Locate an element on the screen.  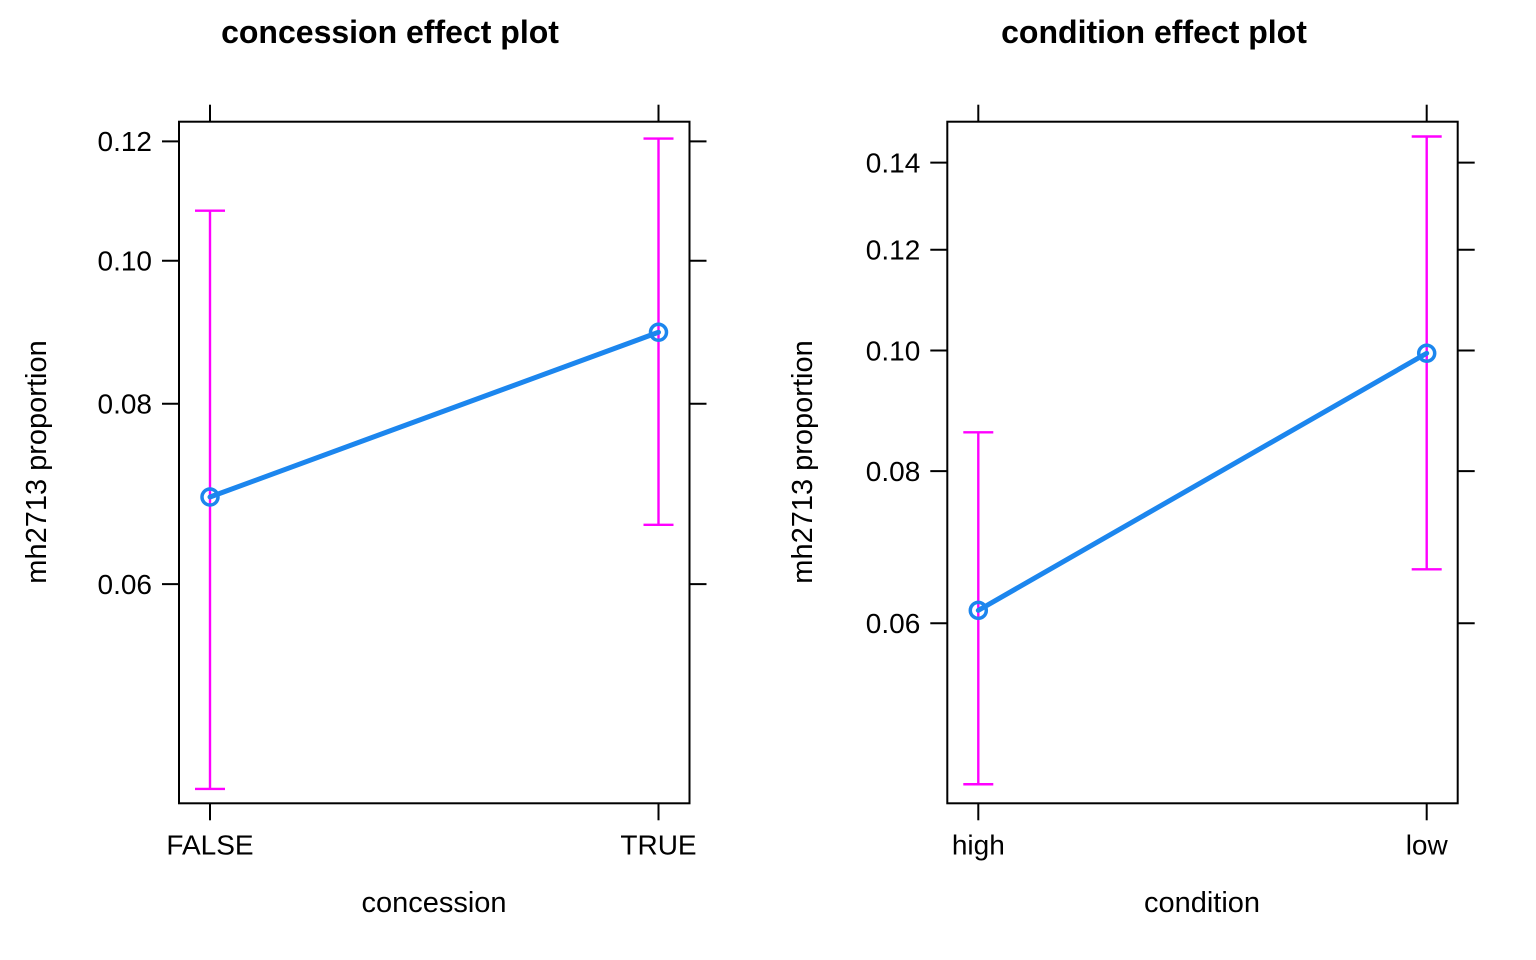
panel-title: concession effect plot is located at coordinates (390, 32).